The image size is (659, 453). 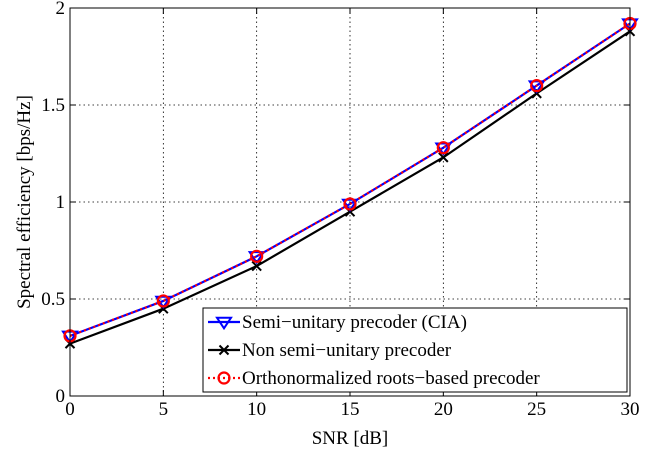 What do you see at coordinates (350, 409) in the screenshot?
I see `x-tick-label: 15` at bounding box center [350, 409].